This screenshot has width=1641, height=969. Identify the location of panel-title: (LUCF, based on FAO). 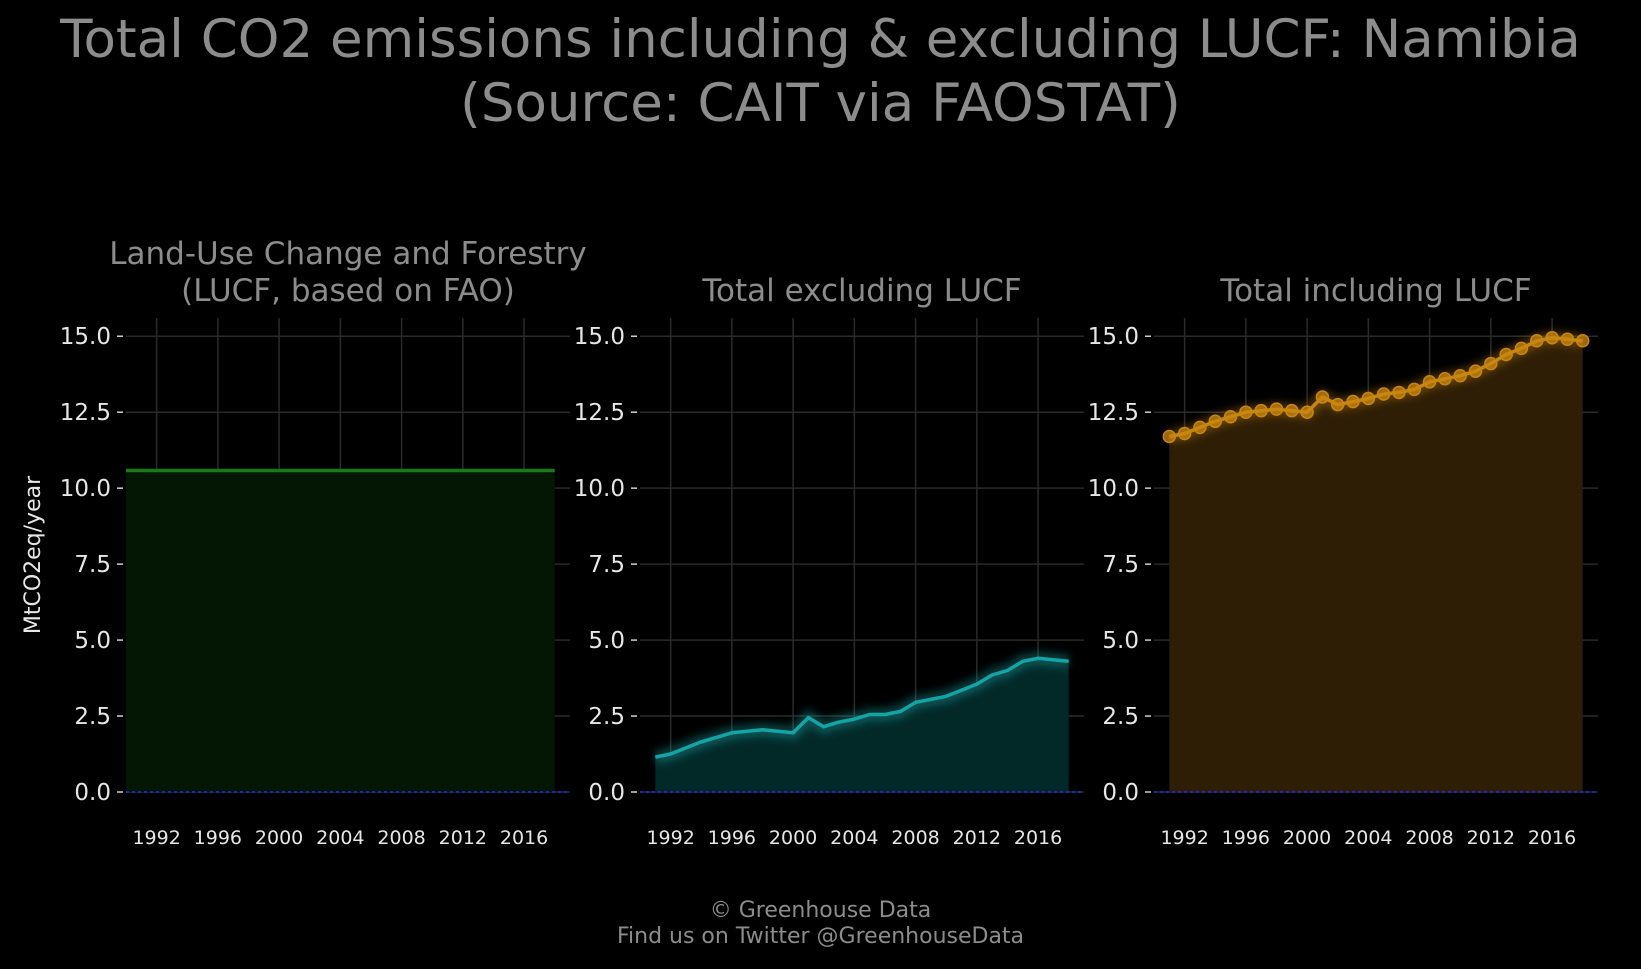
(348, 291).